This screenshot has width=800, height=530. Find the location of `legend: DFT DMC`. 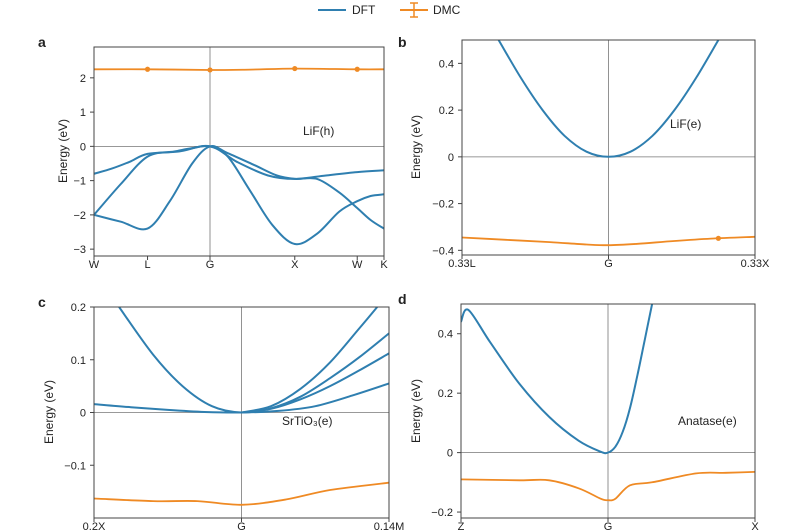

legend: DFT DMC is located at coordinates (389, 10).